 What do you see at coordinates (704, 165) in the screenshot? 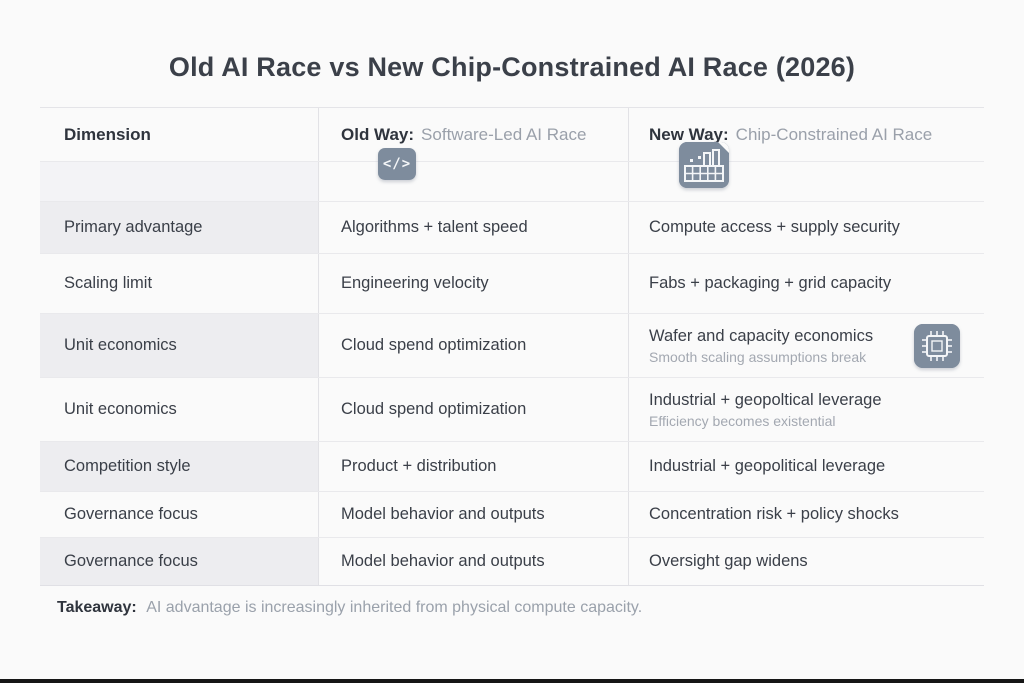
I see `factory-icon` at bounding box center [704, 165].